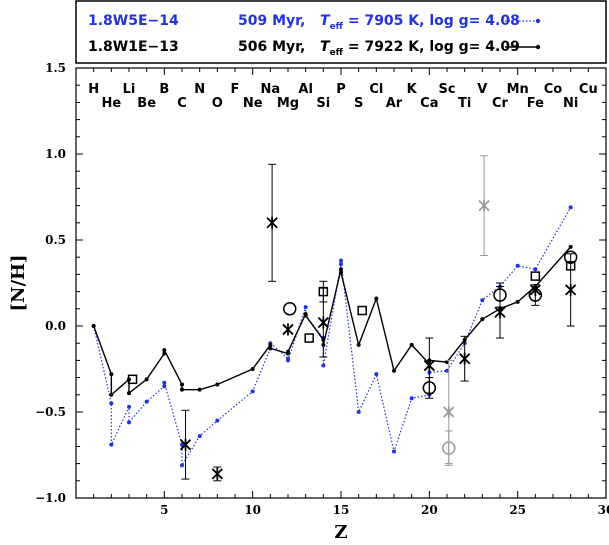 Image resolution: width=609 pixels, height=545 pixels. Describe the element at coordinates (111, 103) in the screenshot. I see `element-label-he: He` at that location.